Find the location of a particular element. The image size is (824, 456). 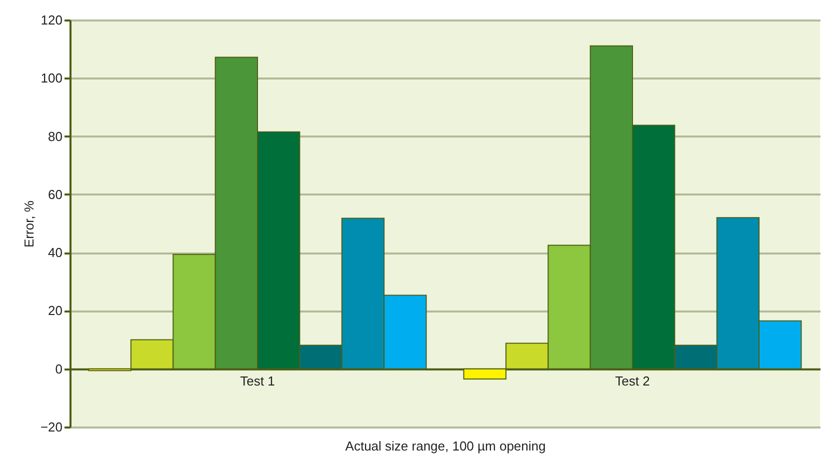

x-tick-label: Test 1 is located at coordinates (257, 380).